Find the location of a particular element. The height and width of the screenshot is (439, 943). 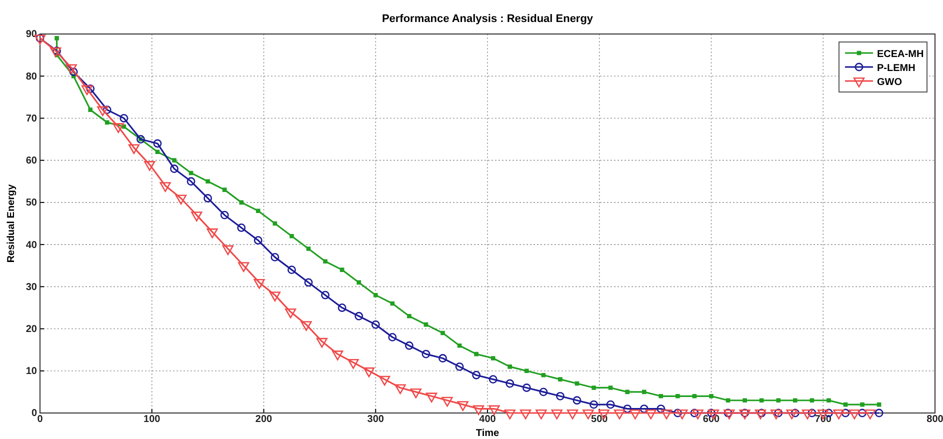

y-tick-label: 60 is located at coordinates (32, 161).